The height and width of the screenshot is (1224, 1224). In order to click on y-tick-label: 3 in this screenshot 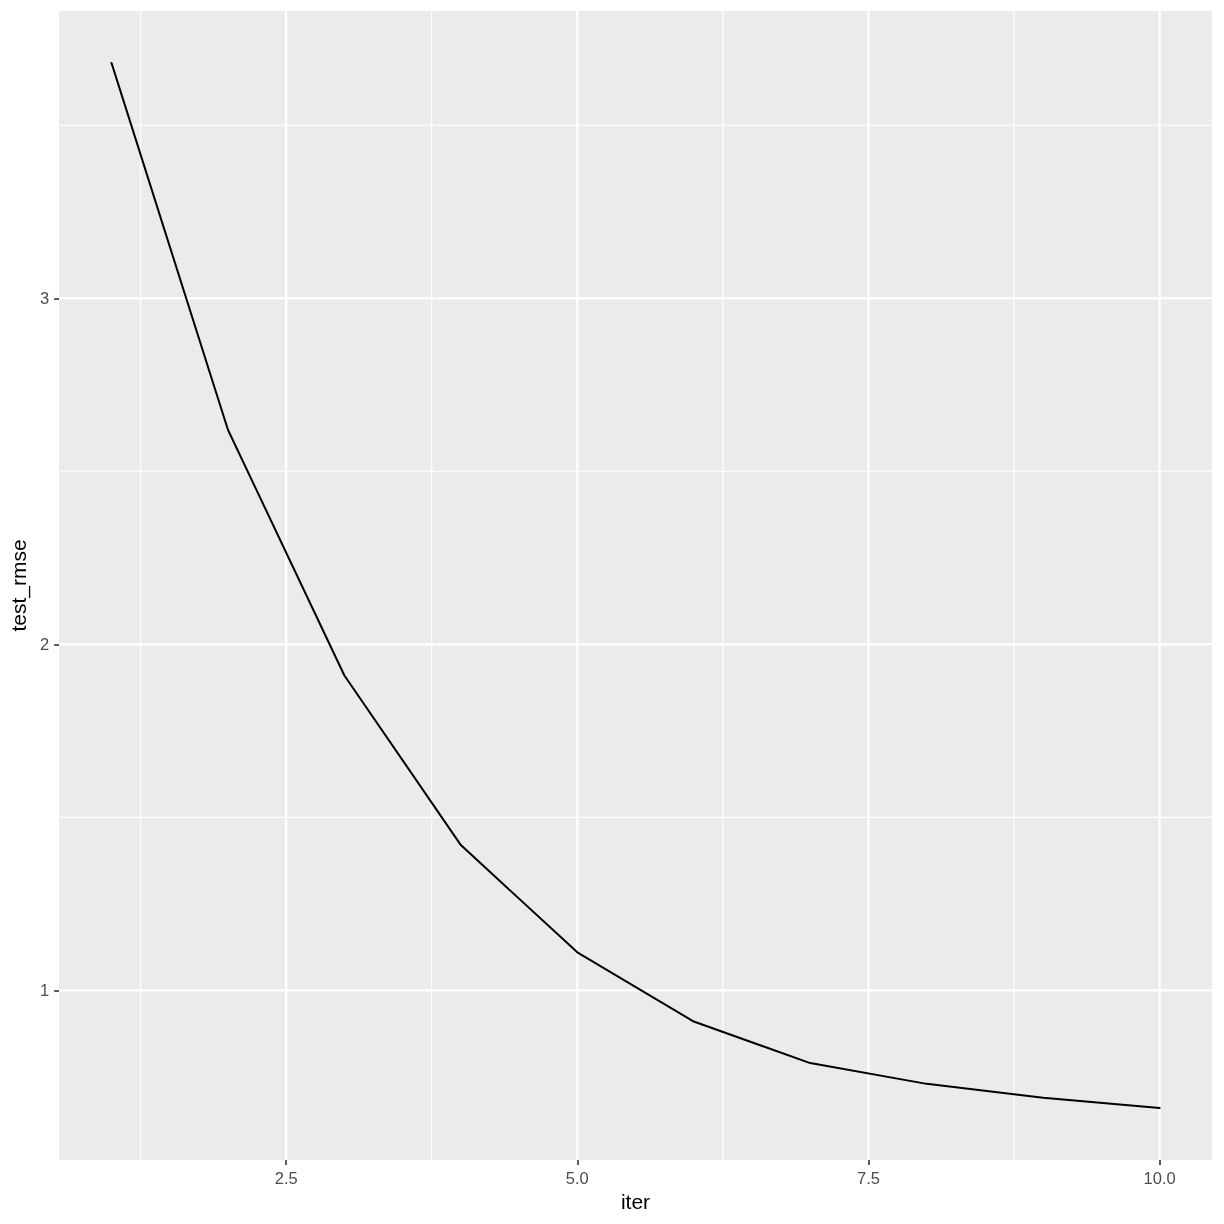, I will do `click(44, 298)`.